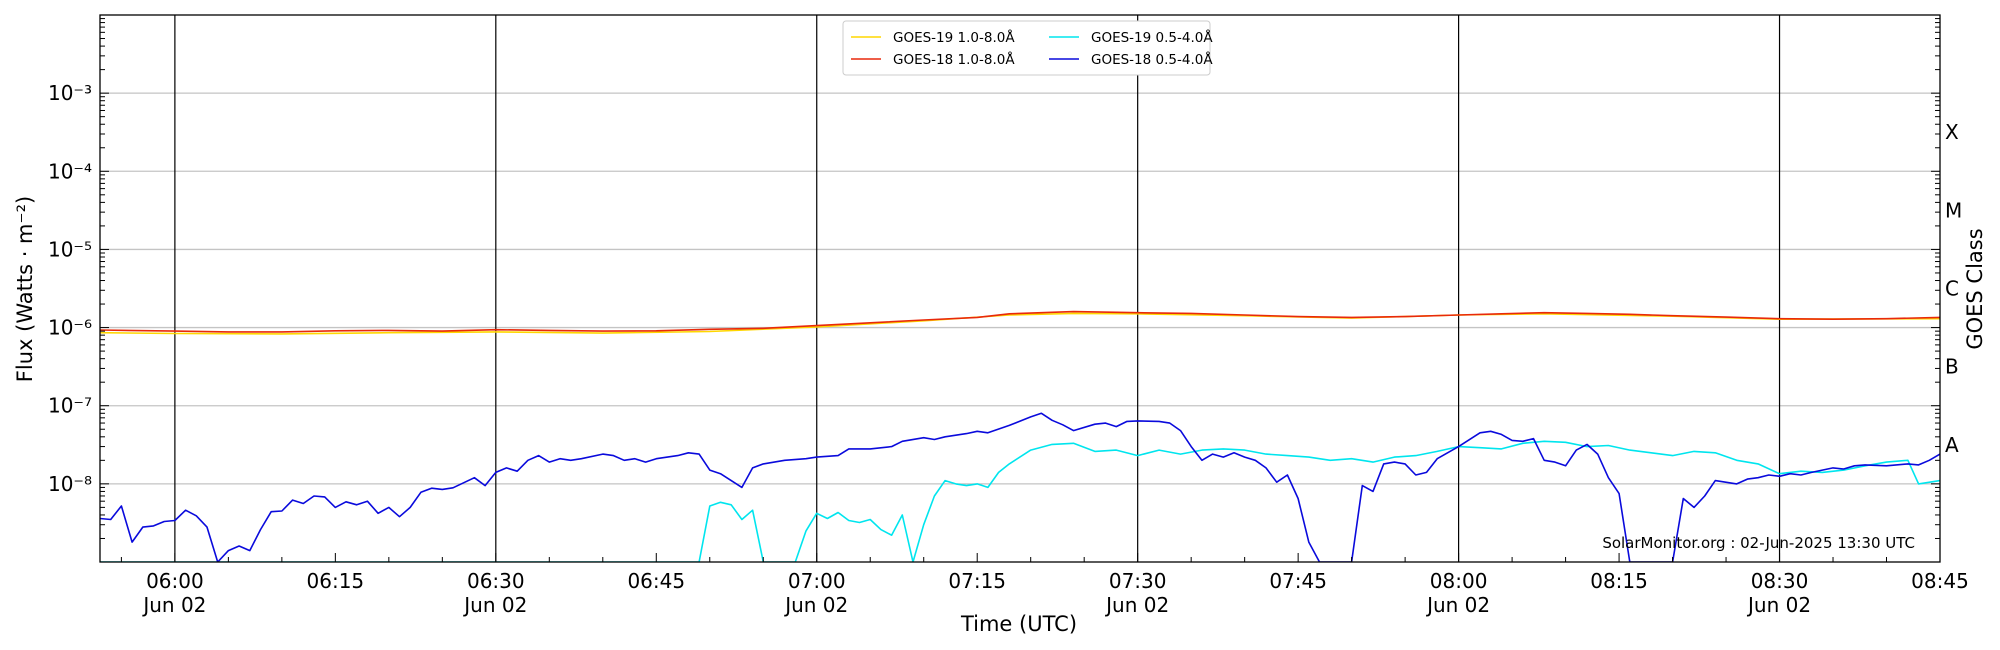 This screenshot has height=650, width=2000. Describe the element at coordinates (954, 37) in the screenshot. I see `legend-entry: GOES-19 1.0-8.0Å` at that location.